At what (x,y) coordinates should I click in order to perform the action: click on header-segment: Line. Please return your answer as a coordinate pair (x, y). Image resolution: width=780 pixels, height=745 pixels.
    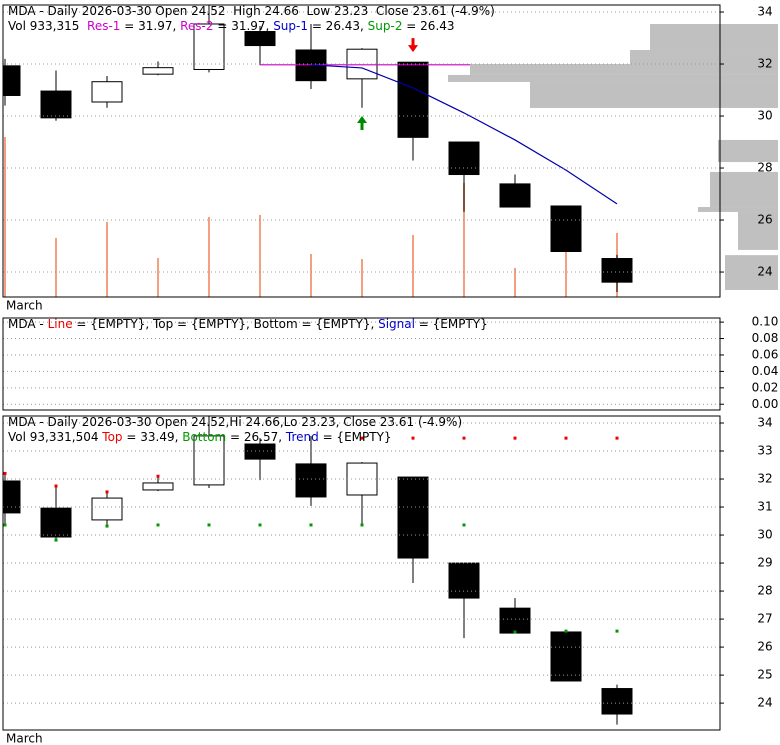
    Looking at the image, I should click on (60, 324).